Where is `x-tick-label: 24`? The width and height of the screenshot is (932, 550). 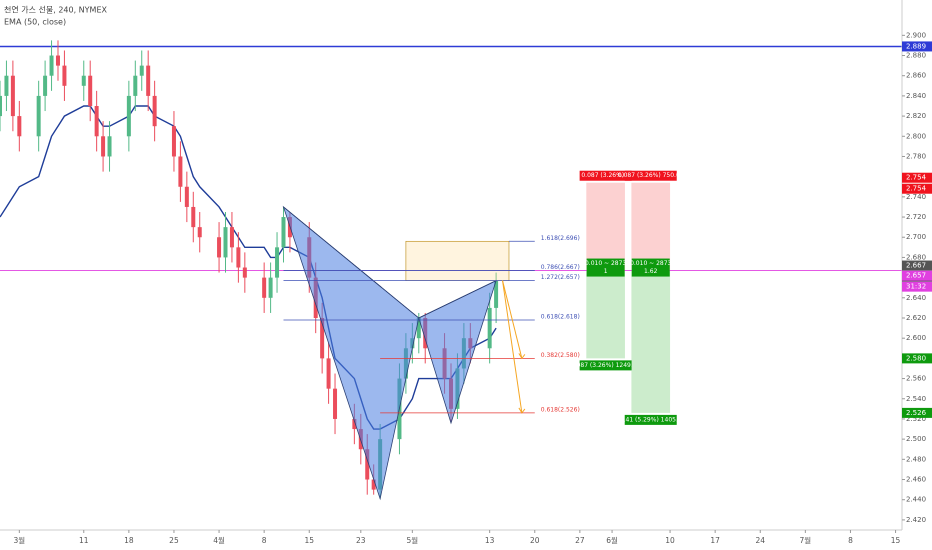
x-tick-label: 24 is located at coordinates (760, 540).